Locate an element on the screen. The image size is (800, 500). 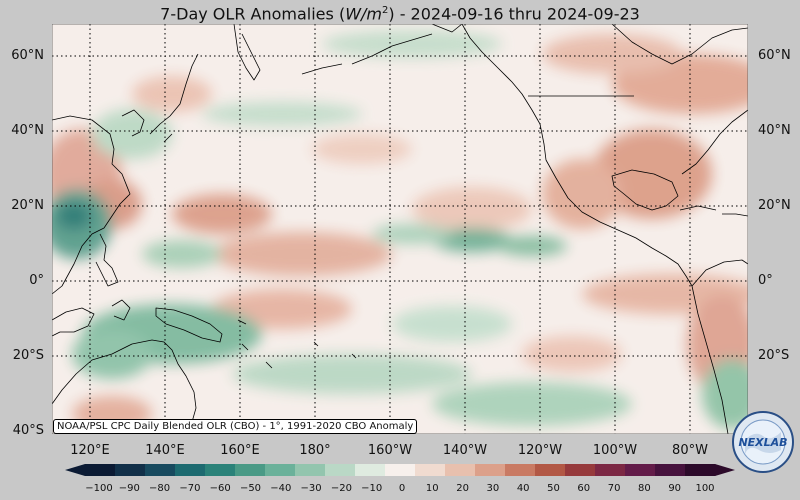
colorbar-tick-label: 30 is located at coordinates (493, 488).